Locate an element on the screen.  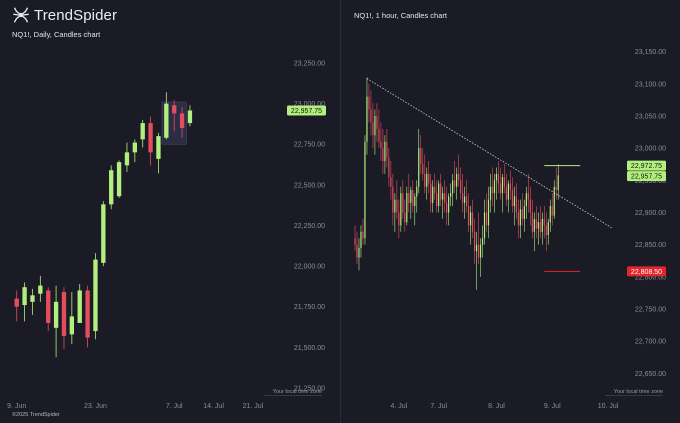
y-tick-label: 21,500.00 is located at coordinates (309, 348).